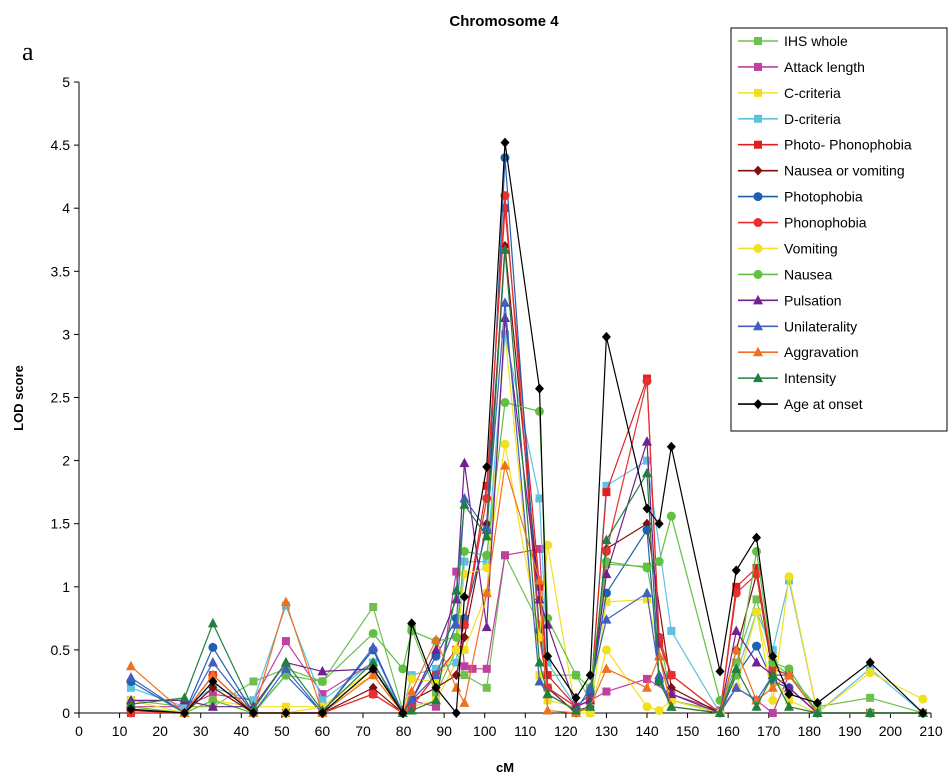 The height and width of the screenshot is (782, 952). Describe the element at coordinates (120, 731) in the screenshot. I see `x-tick-label: 10` at that location.